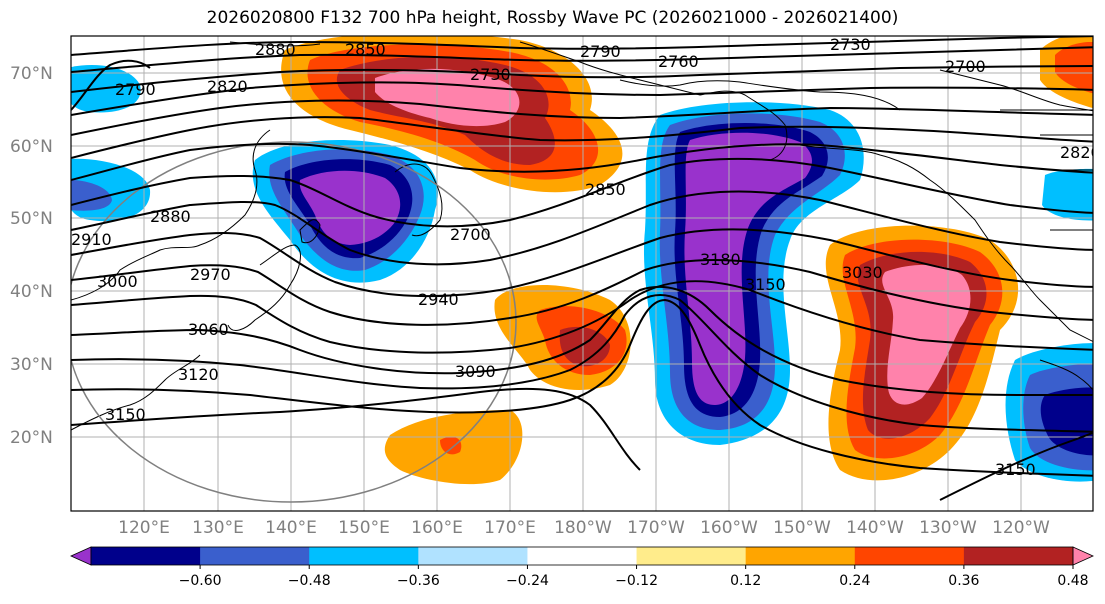 The width and height of the screenshot is (1105, 604). Describe the element at coordinates (437, 528) in the screenshot. I see `lon-label: 160°E` at that location.